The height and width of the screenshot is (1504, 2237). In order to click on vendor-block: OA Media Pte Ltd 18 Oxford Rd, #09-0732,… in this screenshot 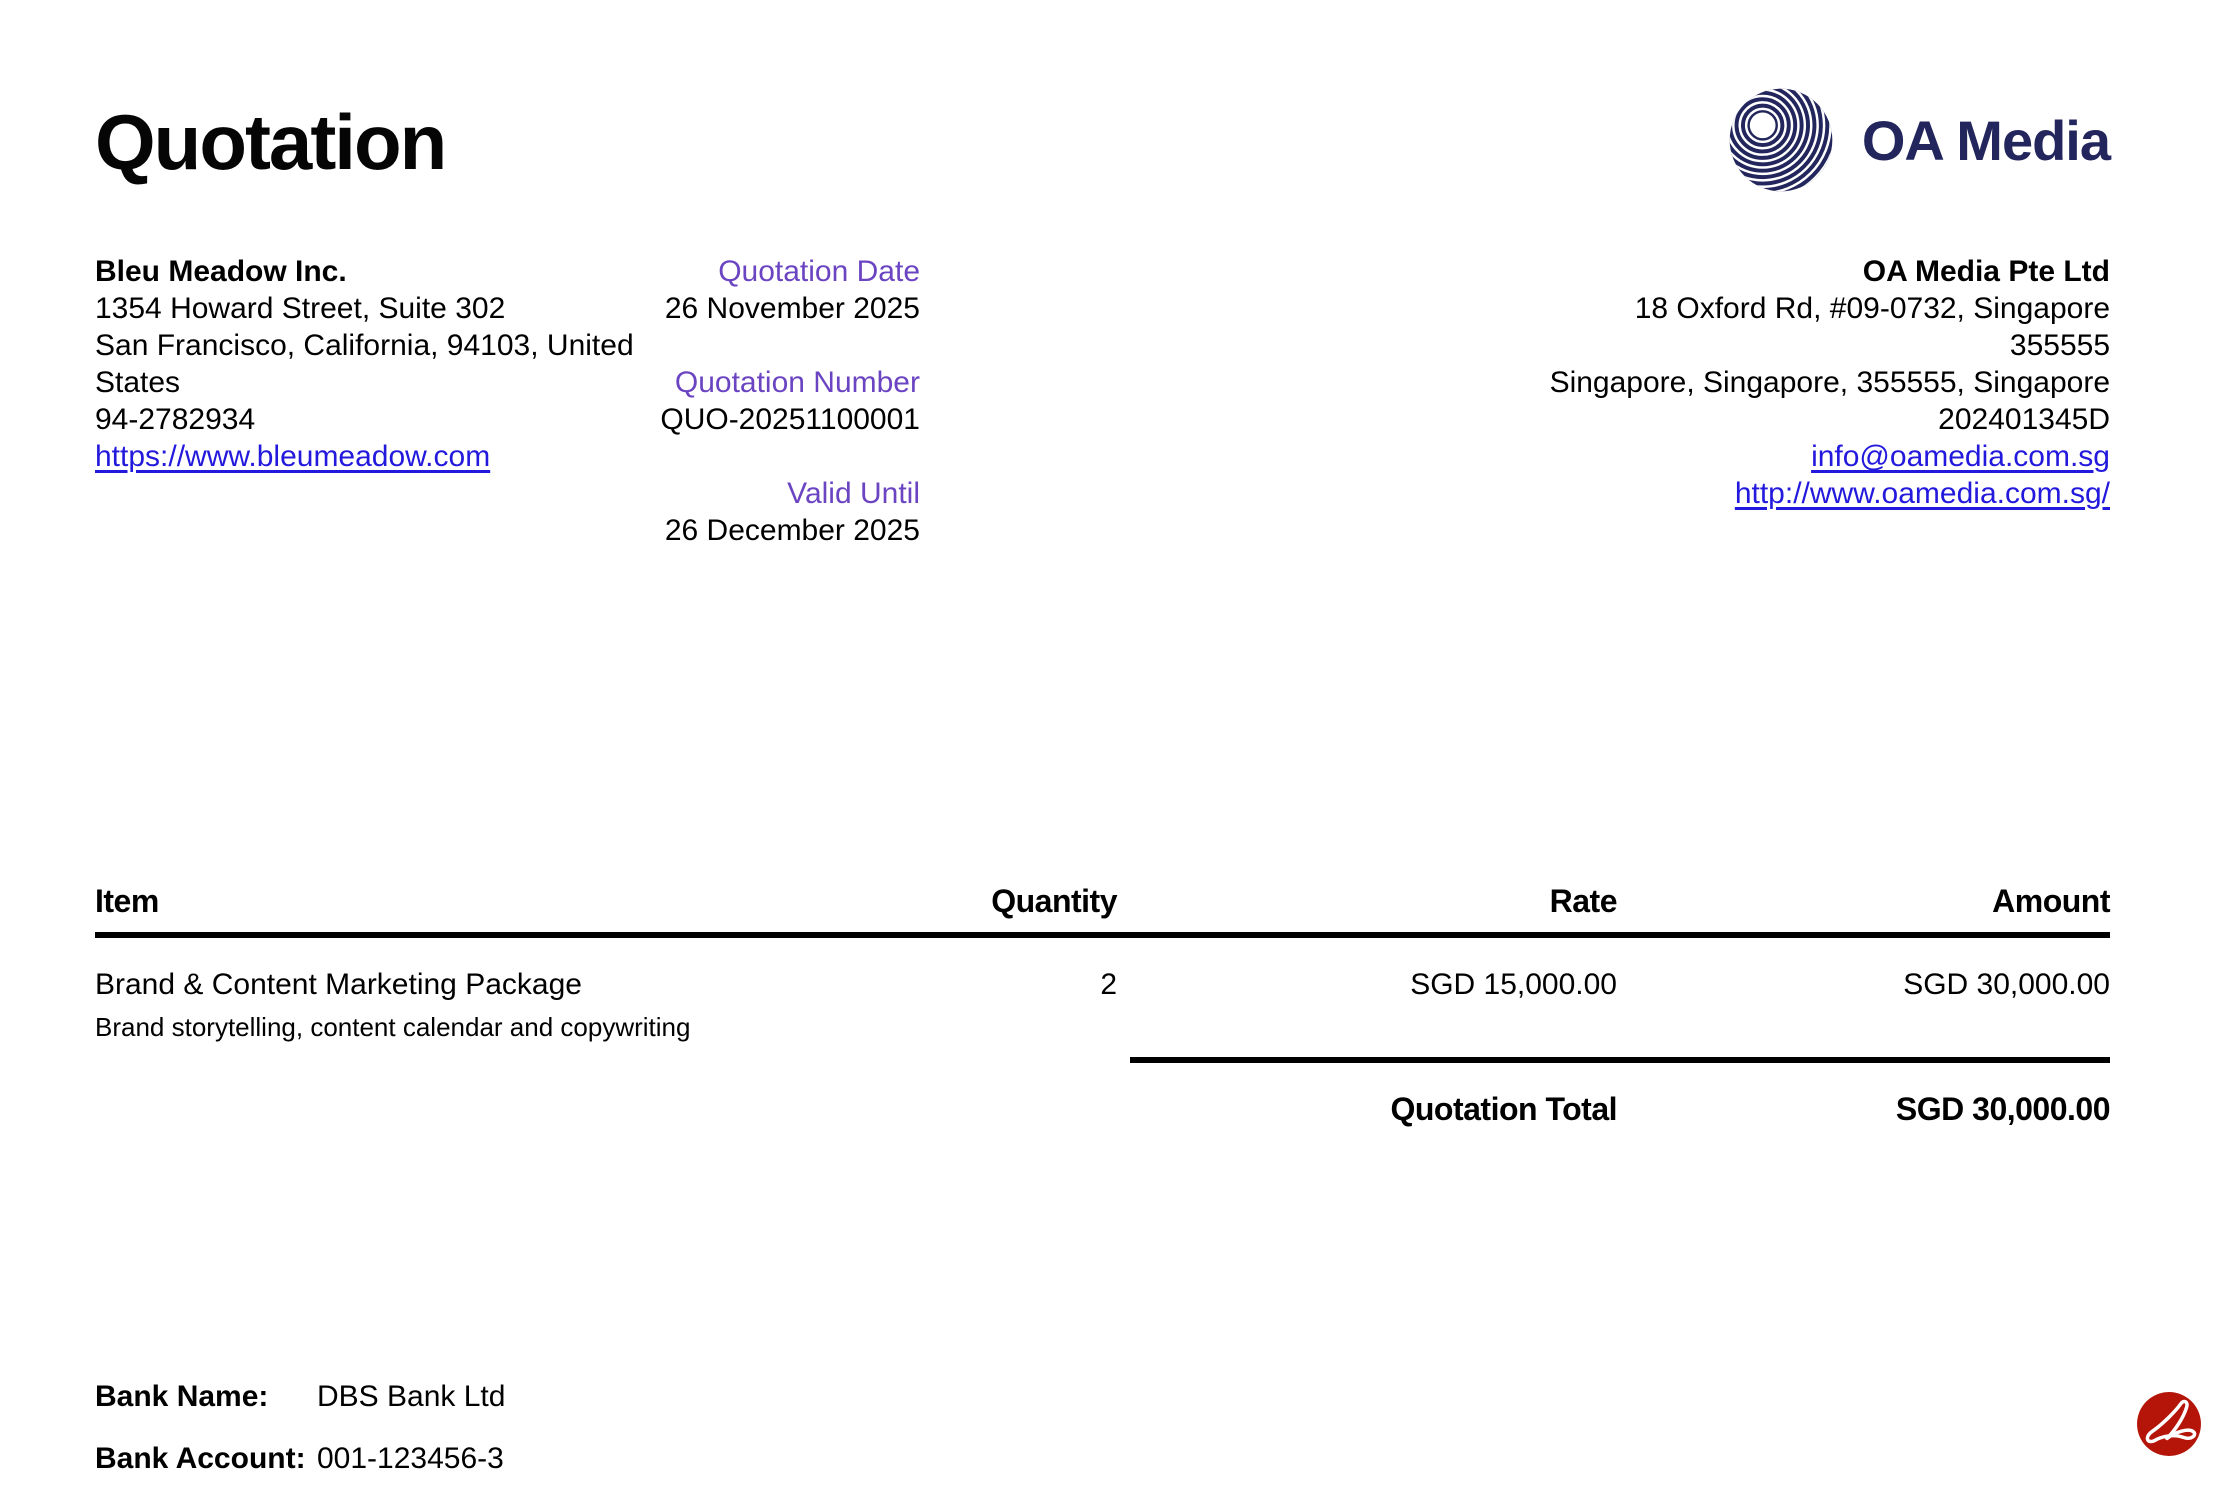, I will do `click(1830, 382)`.